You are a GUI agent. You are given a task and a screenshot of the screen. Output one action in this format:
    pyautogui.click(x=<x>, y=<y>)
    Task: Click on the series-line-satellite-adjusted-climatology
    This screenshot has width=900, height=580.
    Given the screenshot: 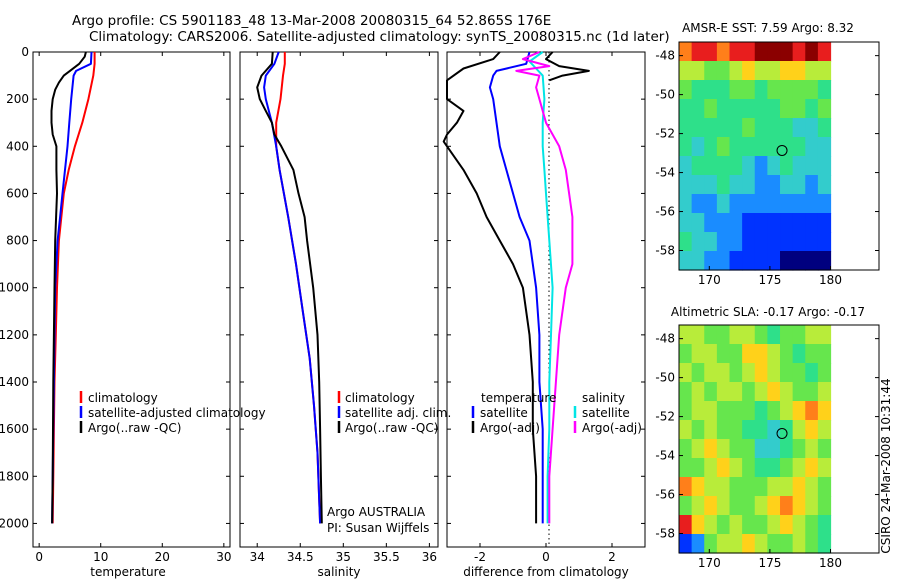 What is the action you would take?
    pyautogui.click(x=72, y=287)
    